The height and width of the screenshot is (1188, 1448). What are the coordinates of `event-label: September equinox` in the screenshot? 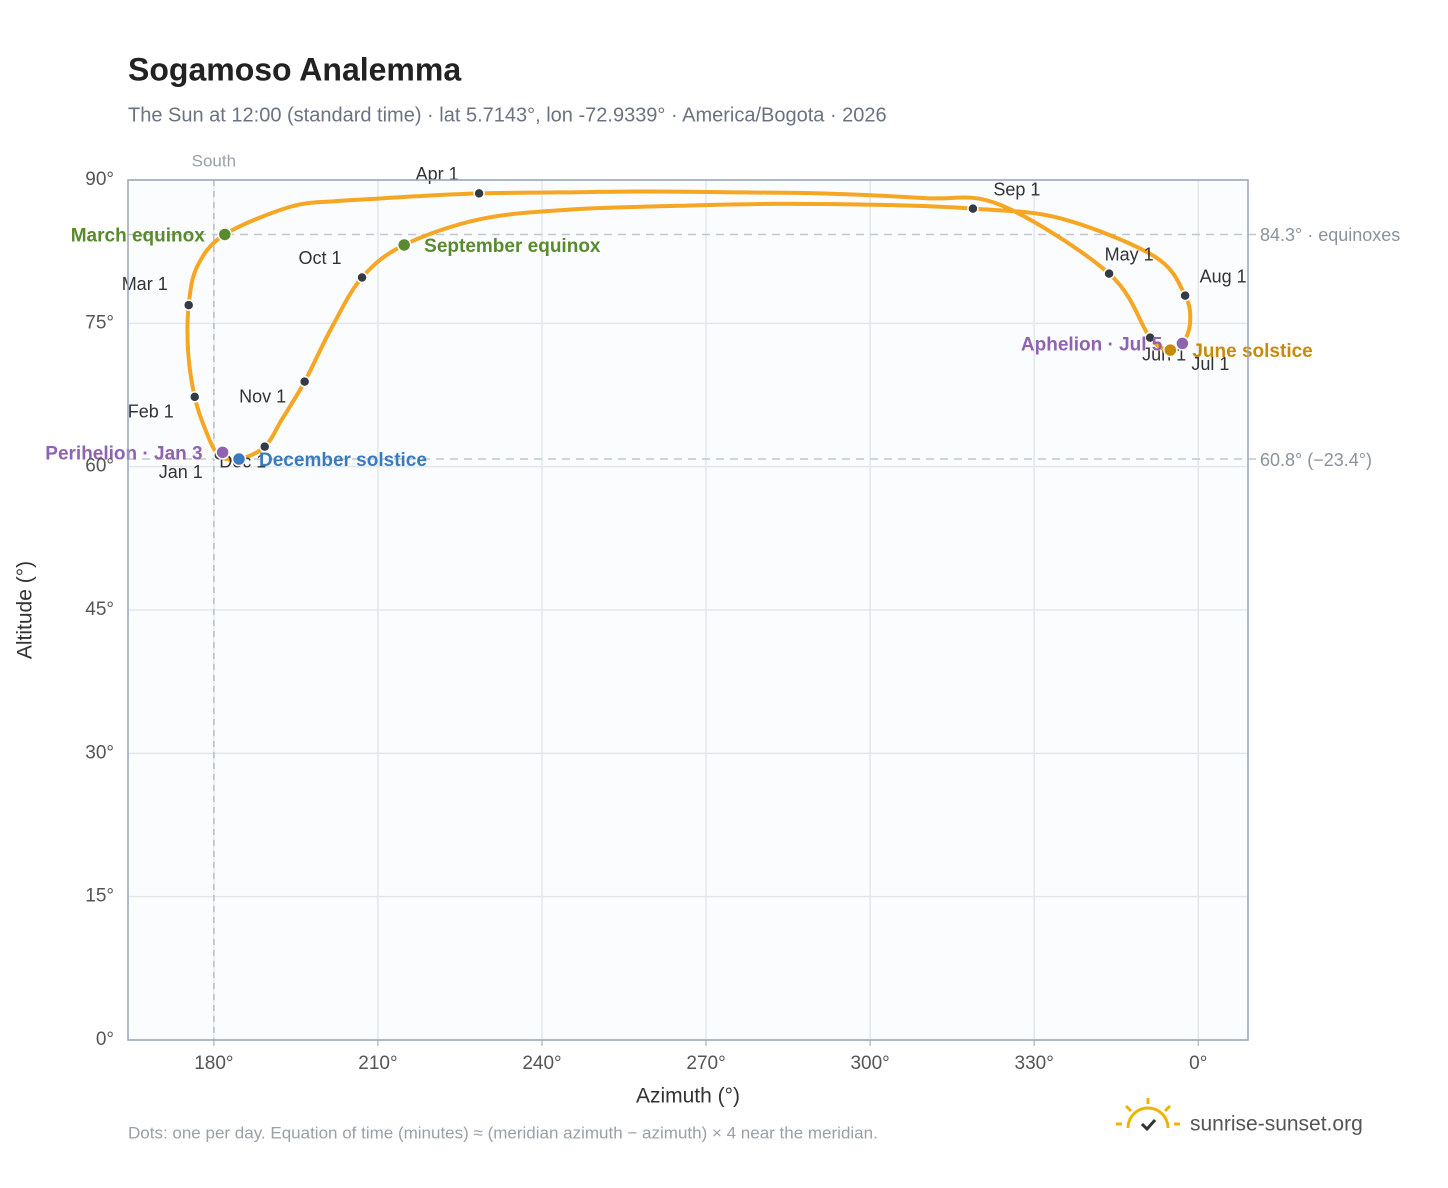 It's located at (512, 246).